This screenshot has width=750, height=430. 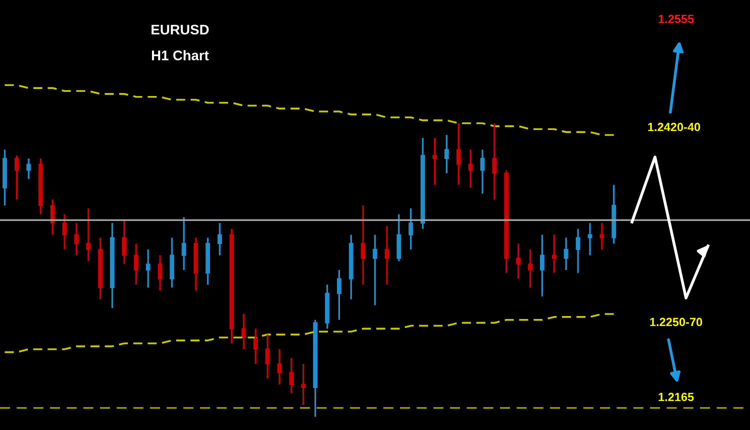 What do you see at coordinates (676, 322) in the screenshot?
I see `text: 1.2250-70` at bounding box center [676, 322].